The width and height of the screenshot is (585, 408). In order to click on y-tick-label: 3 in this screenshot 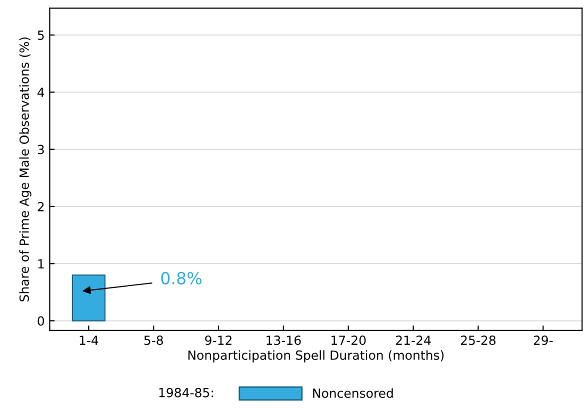, I will do `click(41, 149)`.